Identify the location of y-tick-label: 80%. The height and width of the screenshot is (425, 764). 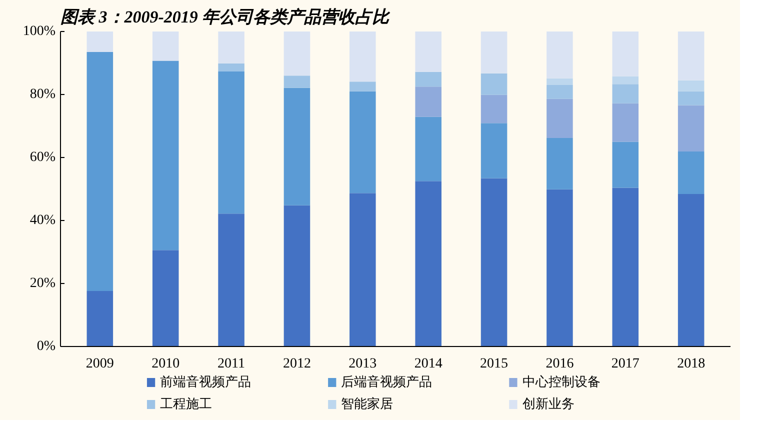
(43, 94).